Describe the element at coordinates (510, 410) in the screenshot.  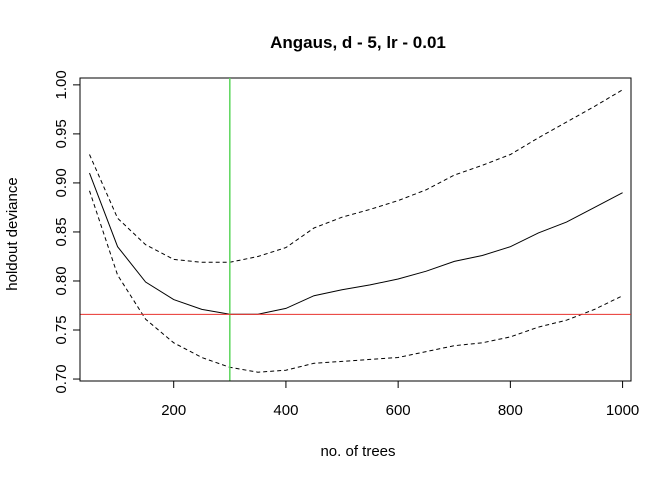
I see `x-tick-label: 800` at that location.